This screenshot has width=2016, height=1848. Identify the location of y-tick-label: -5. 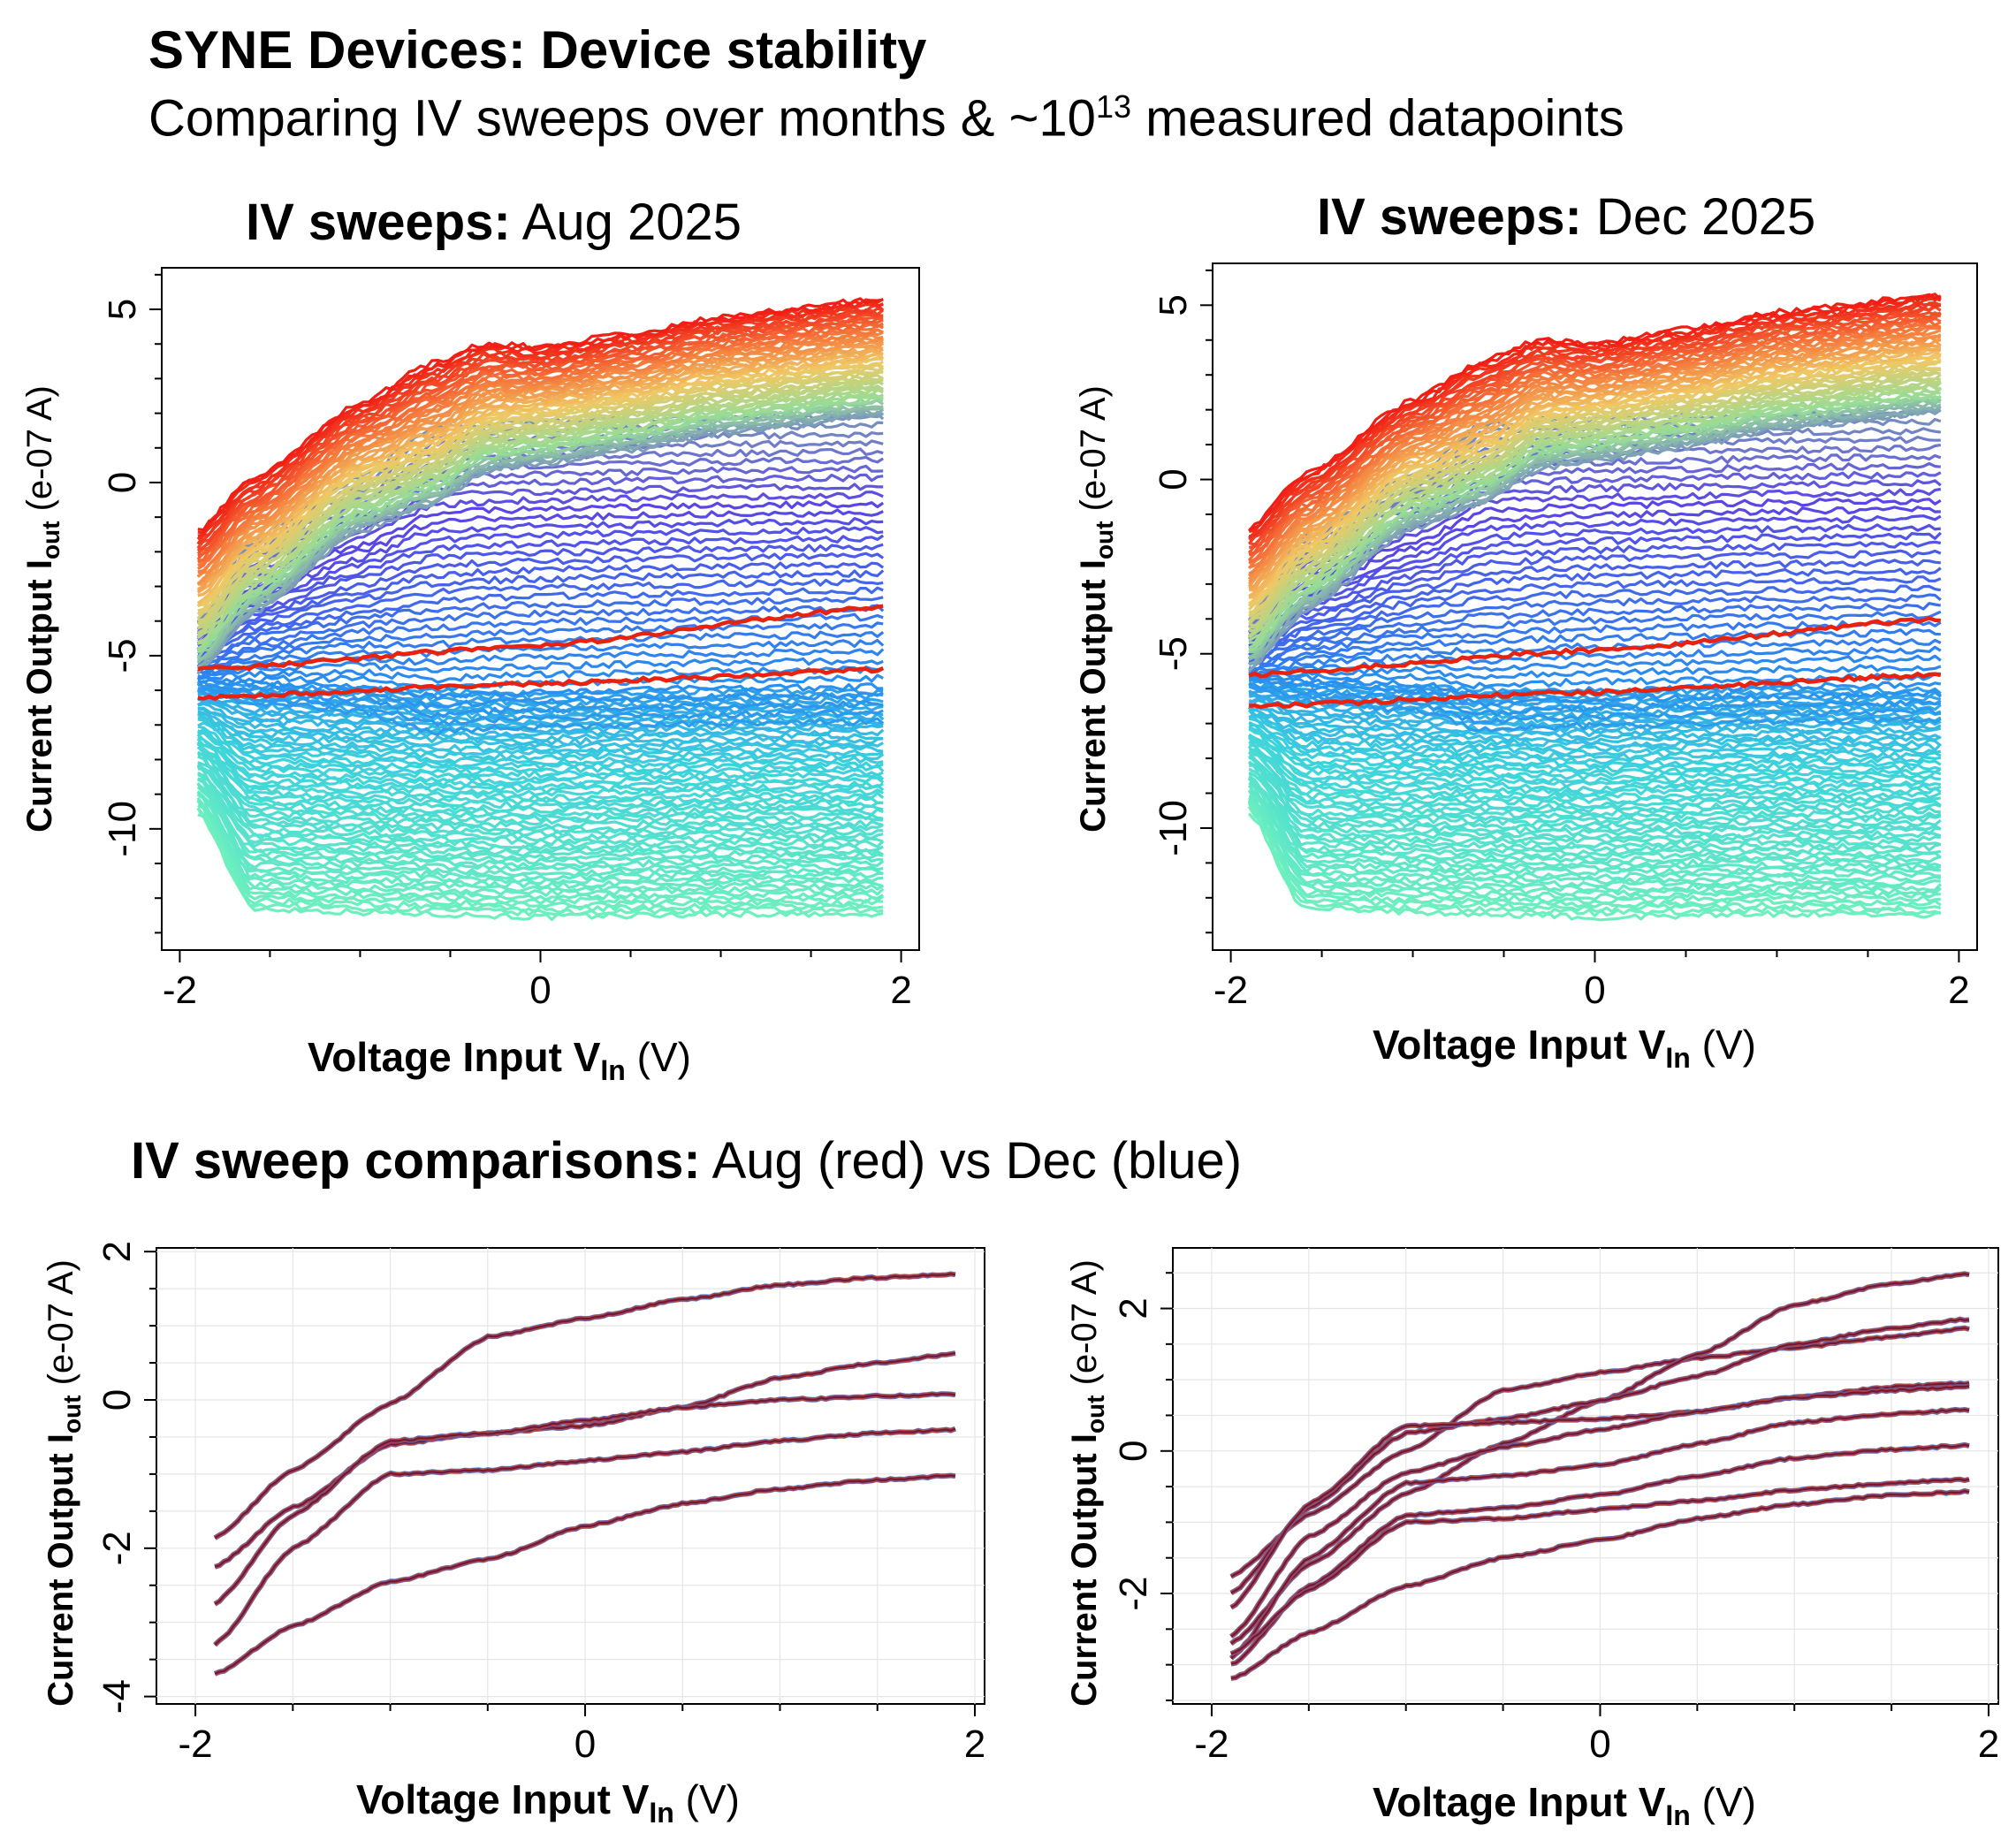
(123, 656).